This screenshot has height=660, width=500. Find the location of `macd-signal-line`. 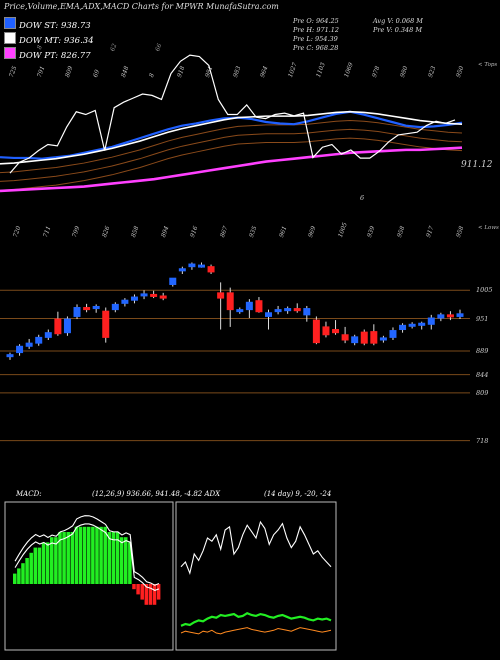

macd-signal-line is located at coordinates (87, 557).